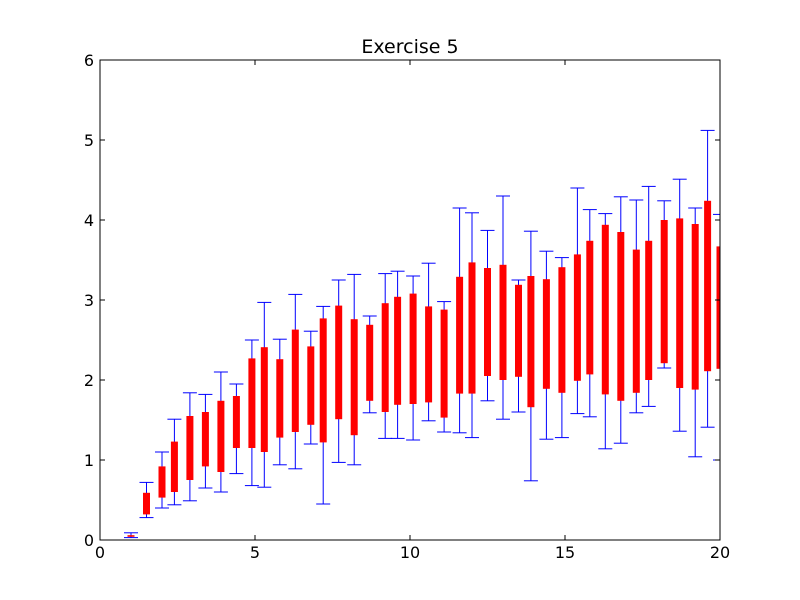 The height and width of the screenshot is (600, 800). Describe the element at coordinates (89, 300) in the screenshot. I see `y-tick-label: 3` at that location.